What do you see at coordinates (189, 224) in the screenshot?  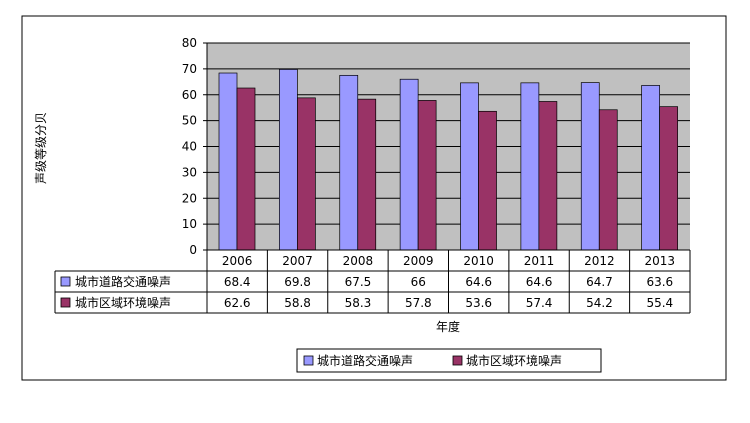 I see `y-tick-label: 10` at bounding box center [189, 224].